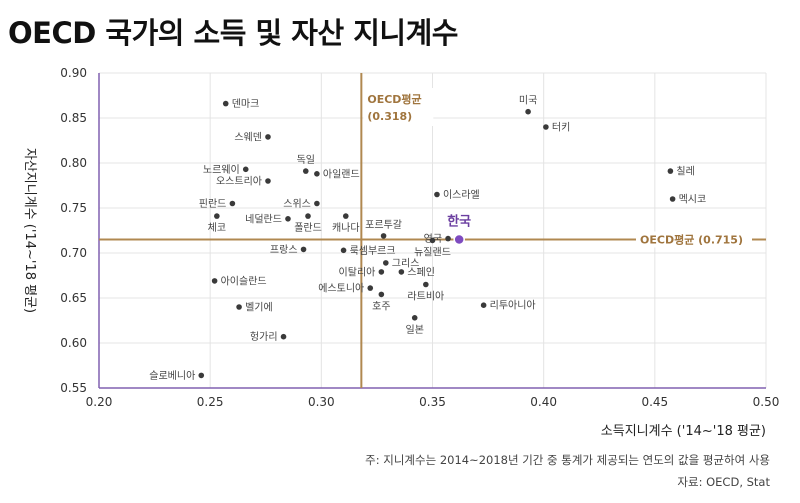  I want to click on point-label: 슬로베니아, so click(172, 376).